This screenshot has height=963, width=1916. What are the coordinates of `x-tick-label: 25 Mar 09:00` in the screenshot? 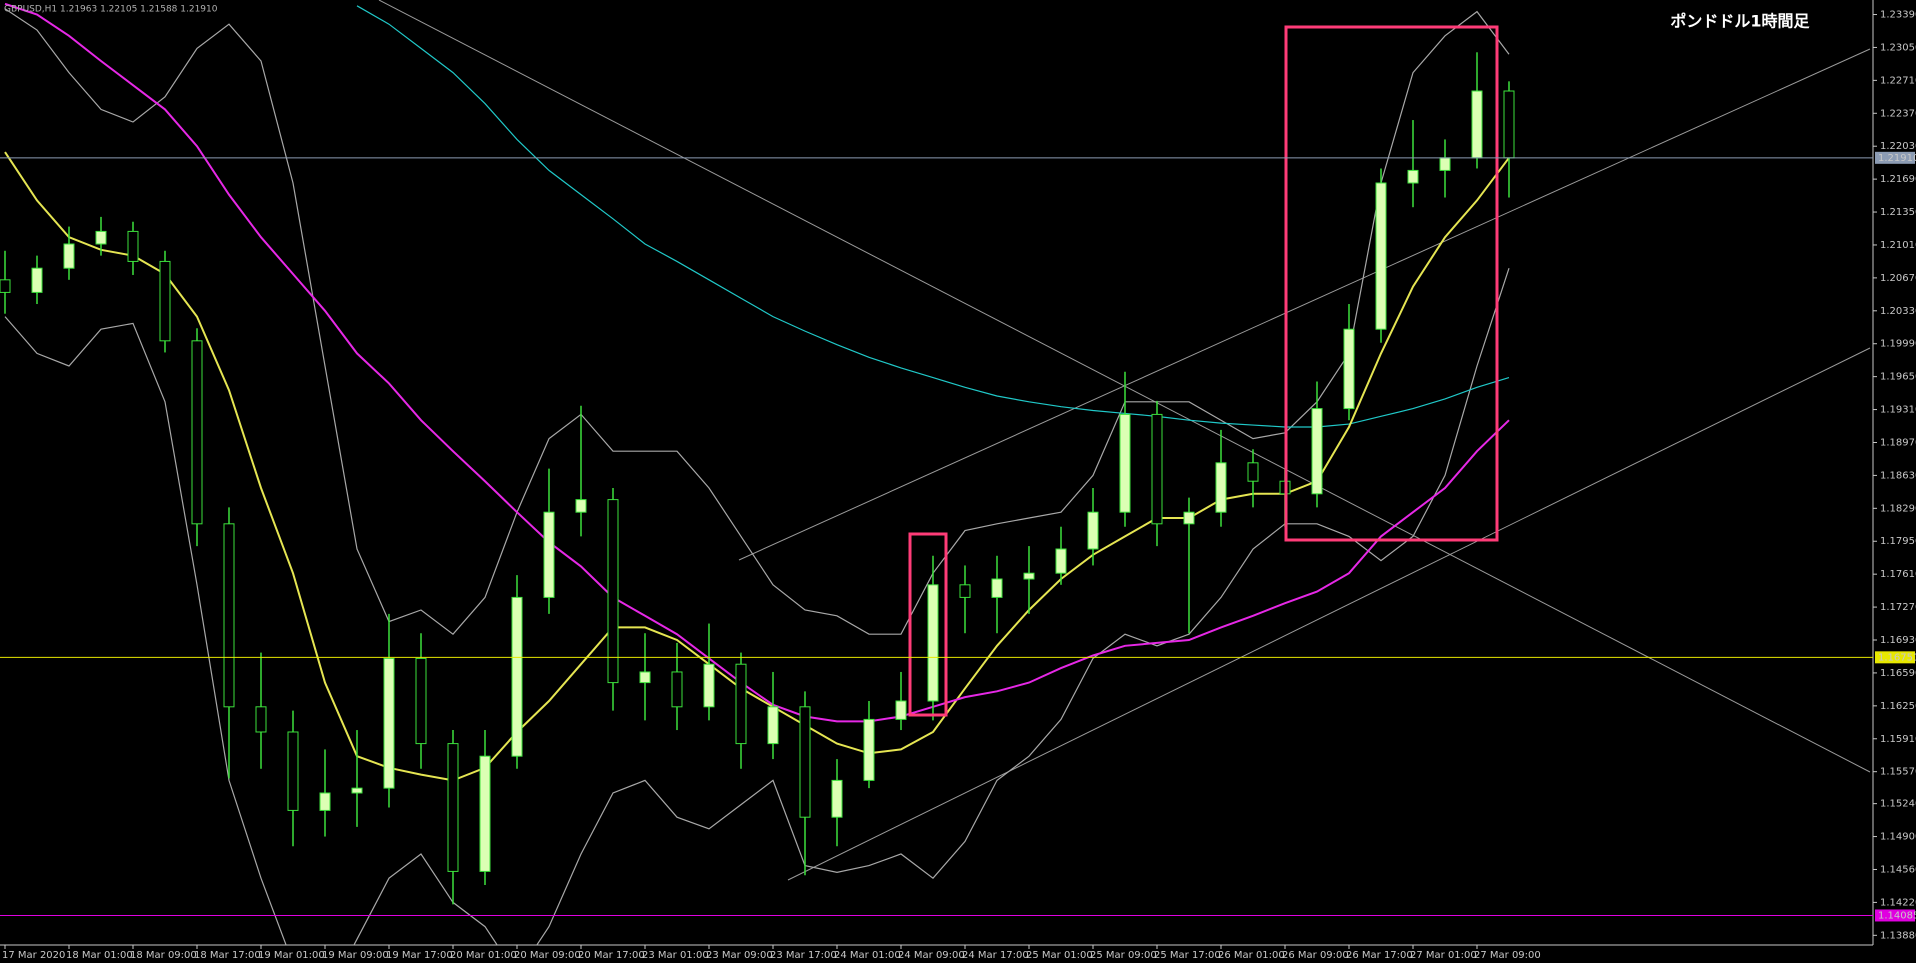 It's located at (1123, 955).